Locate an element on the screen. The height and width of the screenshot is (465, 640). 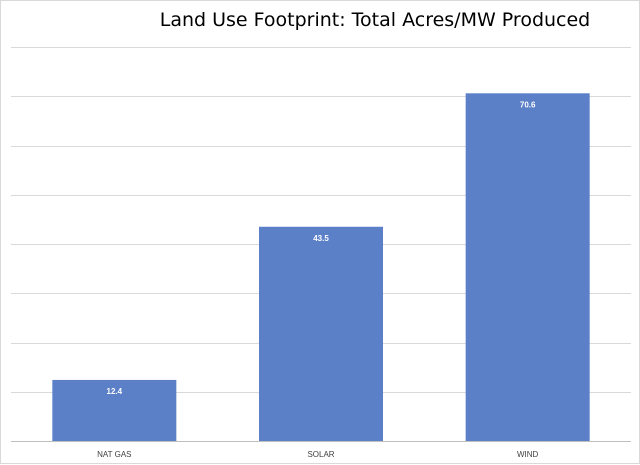
bar-nat-gas is located at coordinates (114, 410).